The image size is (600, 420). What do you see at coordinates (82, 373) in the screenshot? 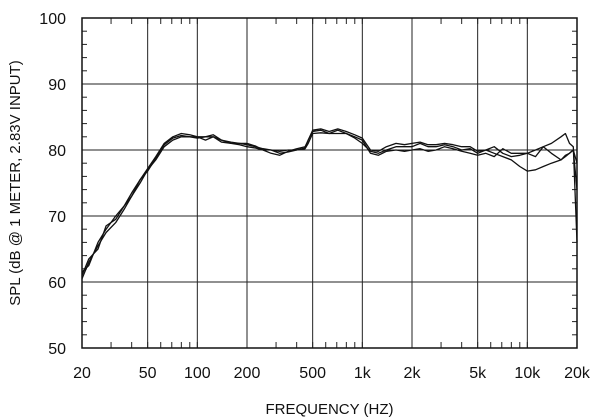
I see `x-tick-label: 20` at bounding box center [82, 373].